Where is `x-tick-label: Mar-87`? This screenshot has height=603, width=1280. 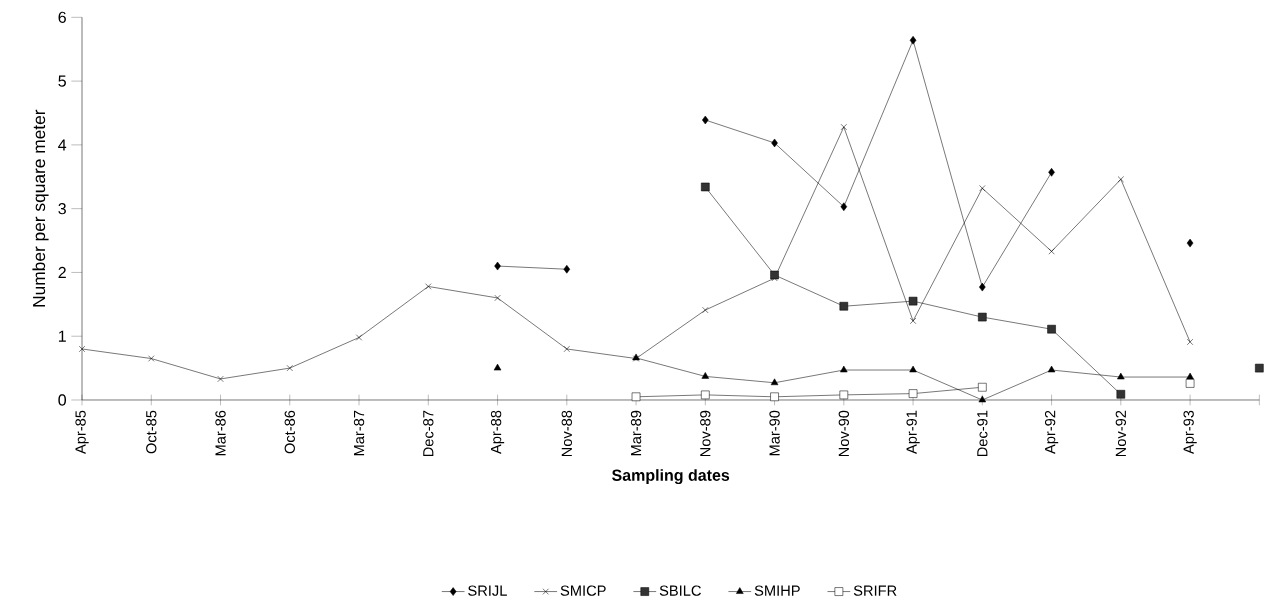 x-tick-label: Mar-87 is located at coordinates (359, 433).